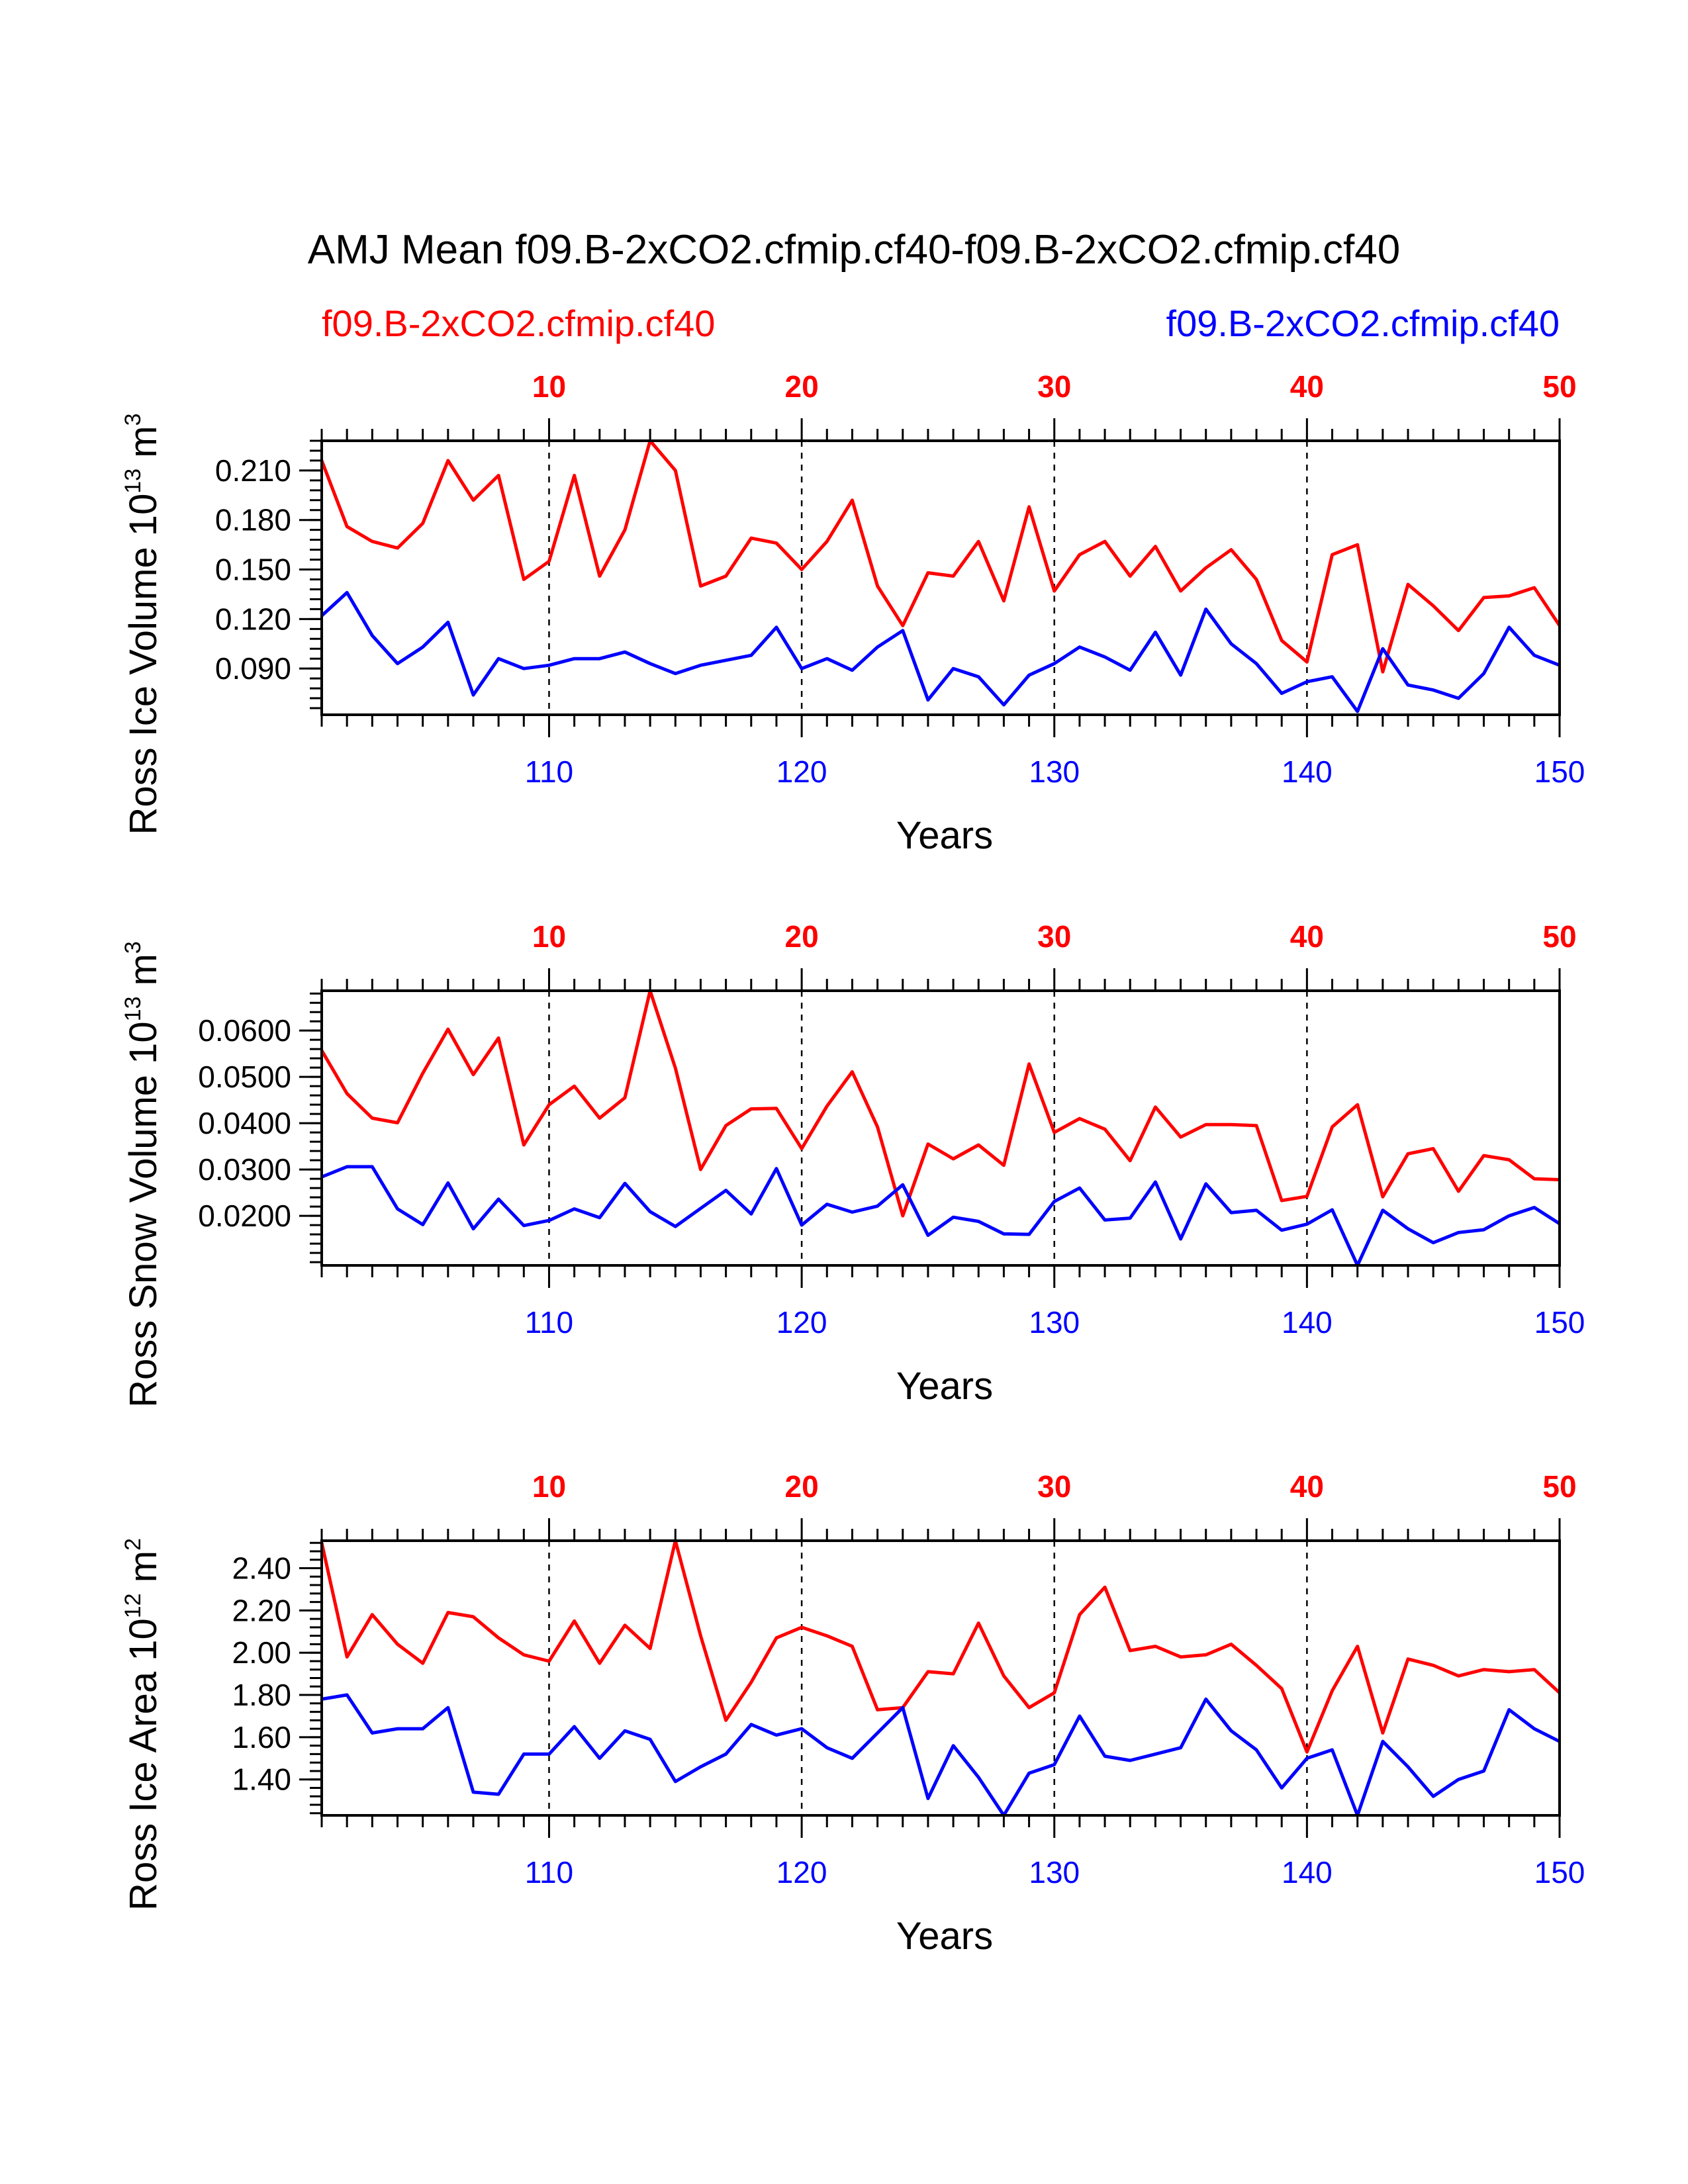 Image resolution: width=1688 pixels, height=2184 pixels. What do you see at coordinates (253, 520) in the screenshot?
I see `y-tick-label: 0.180` at bounding box center [253, 520].